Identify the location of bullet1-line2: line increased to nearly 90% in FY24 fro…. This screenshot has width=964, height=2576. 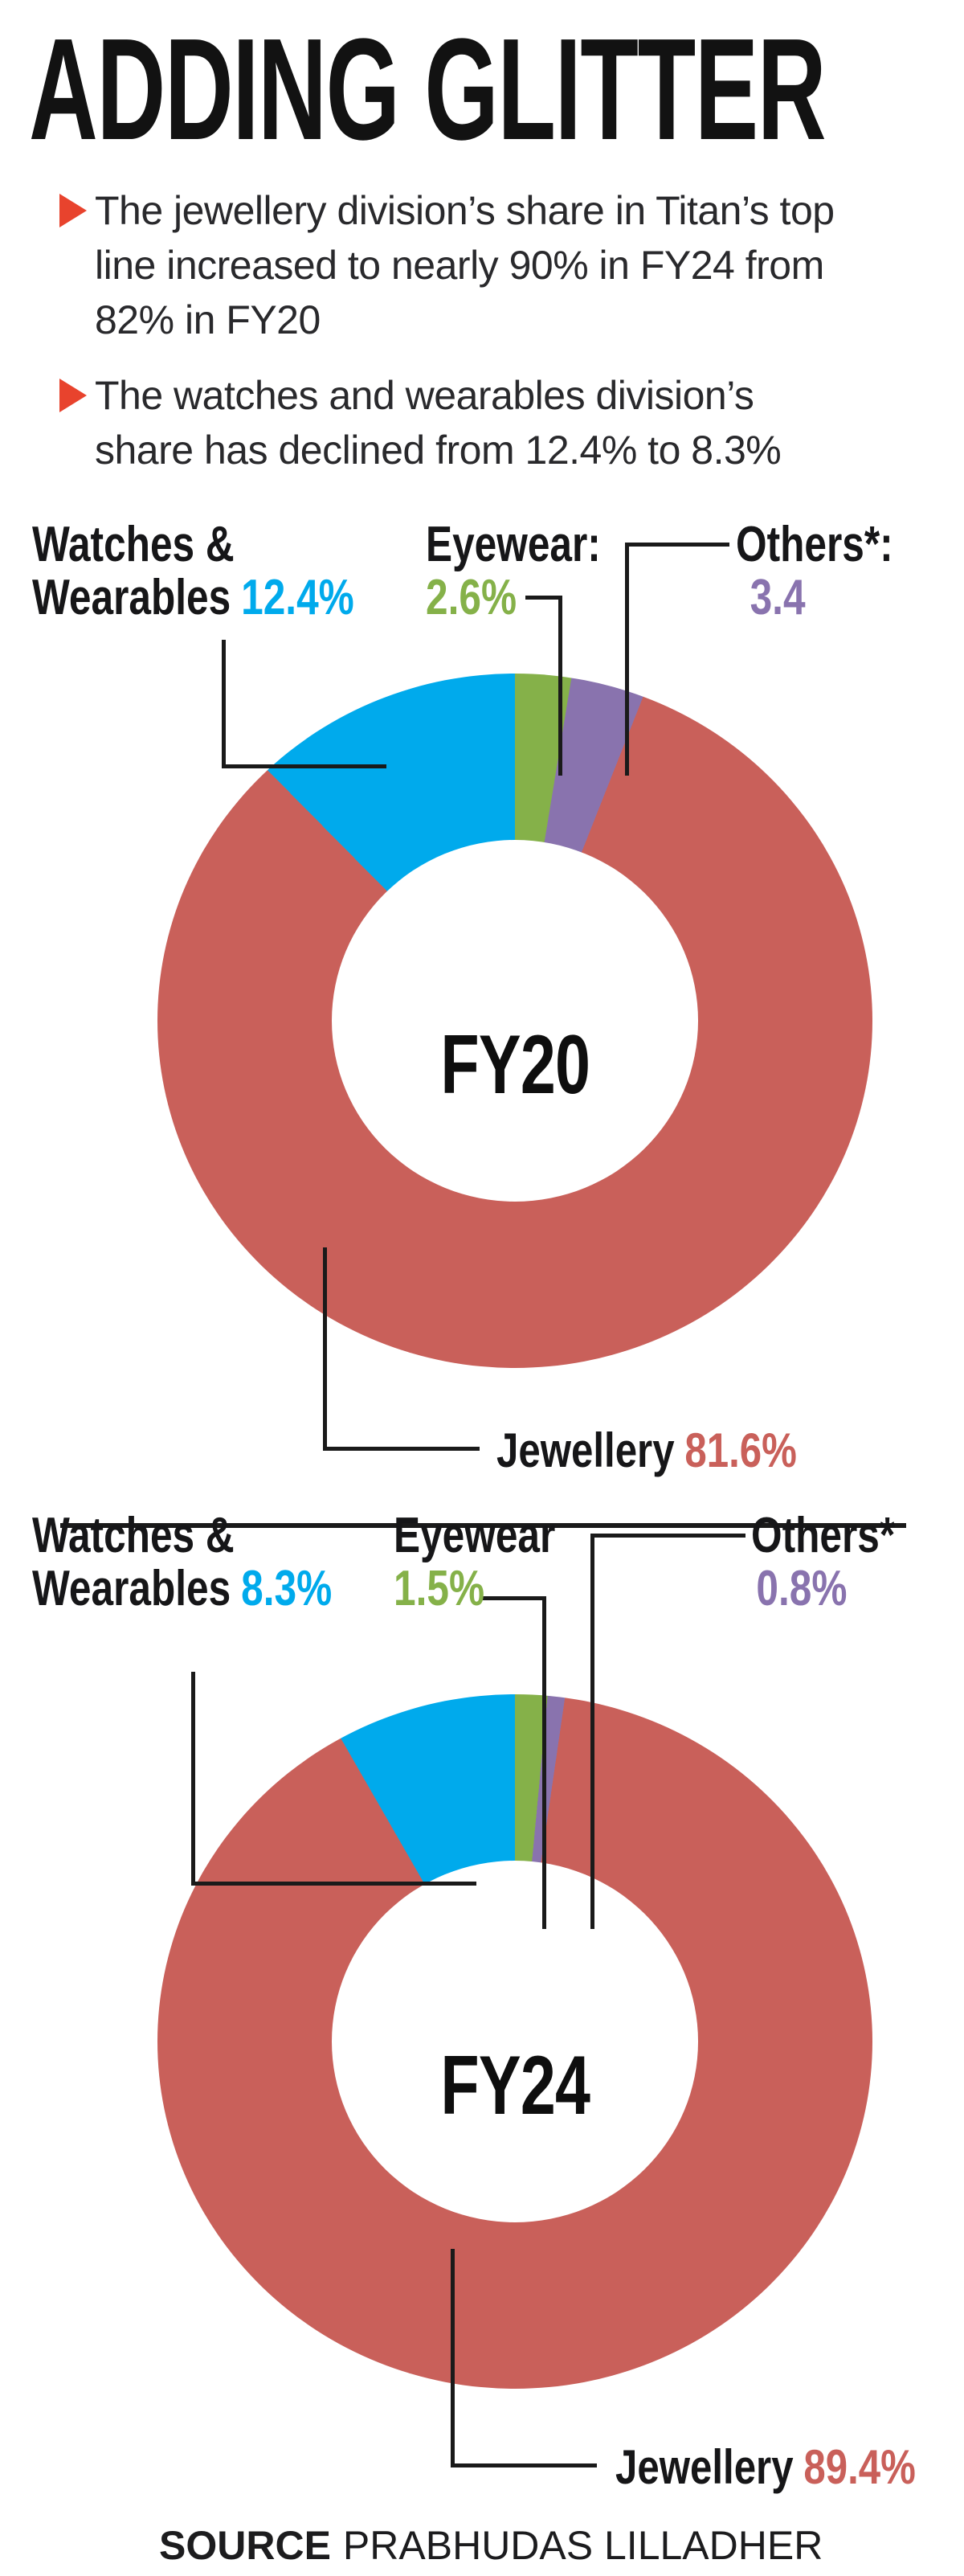
(459, 265).